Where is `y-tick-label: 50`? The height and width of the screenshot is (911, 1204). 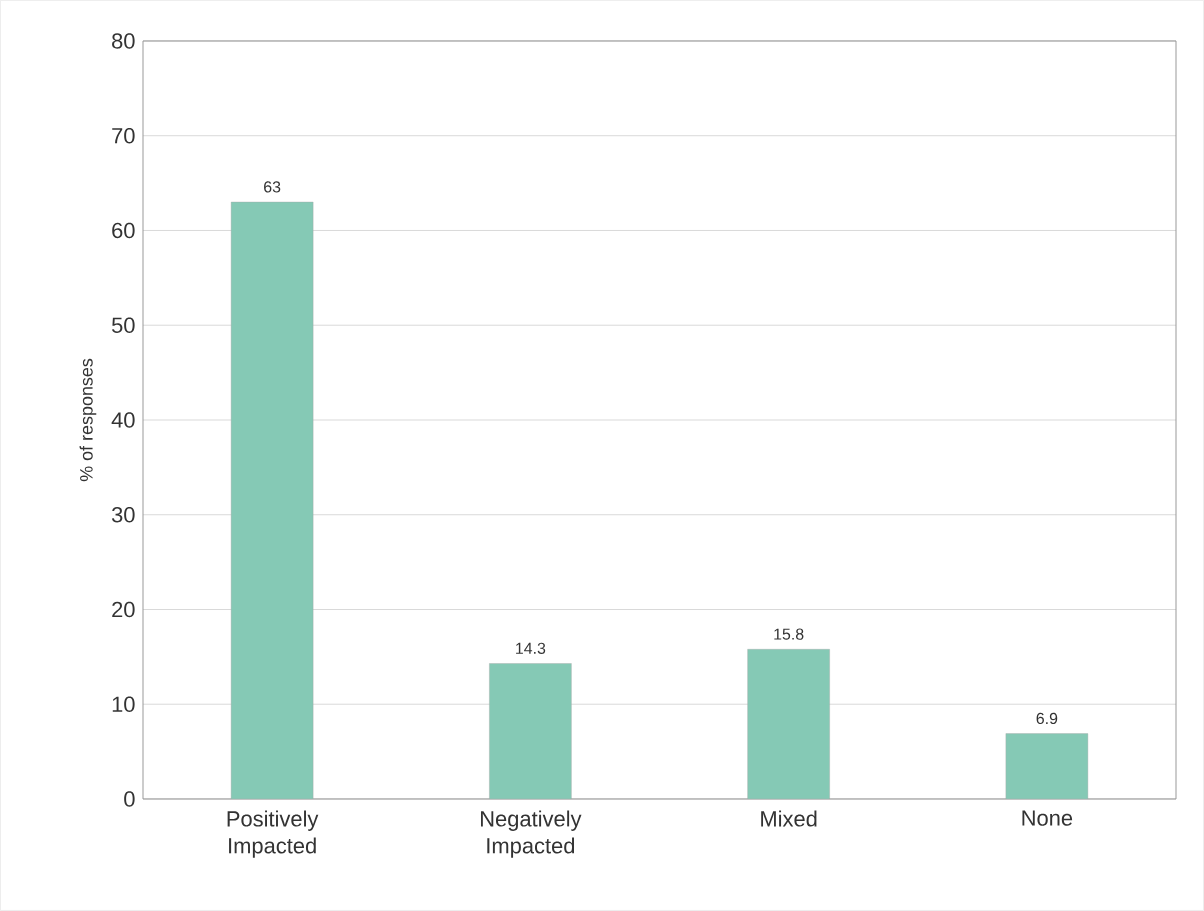 y-tick-label: 50 is located at coordinates (123, 325).